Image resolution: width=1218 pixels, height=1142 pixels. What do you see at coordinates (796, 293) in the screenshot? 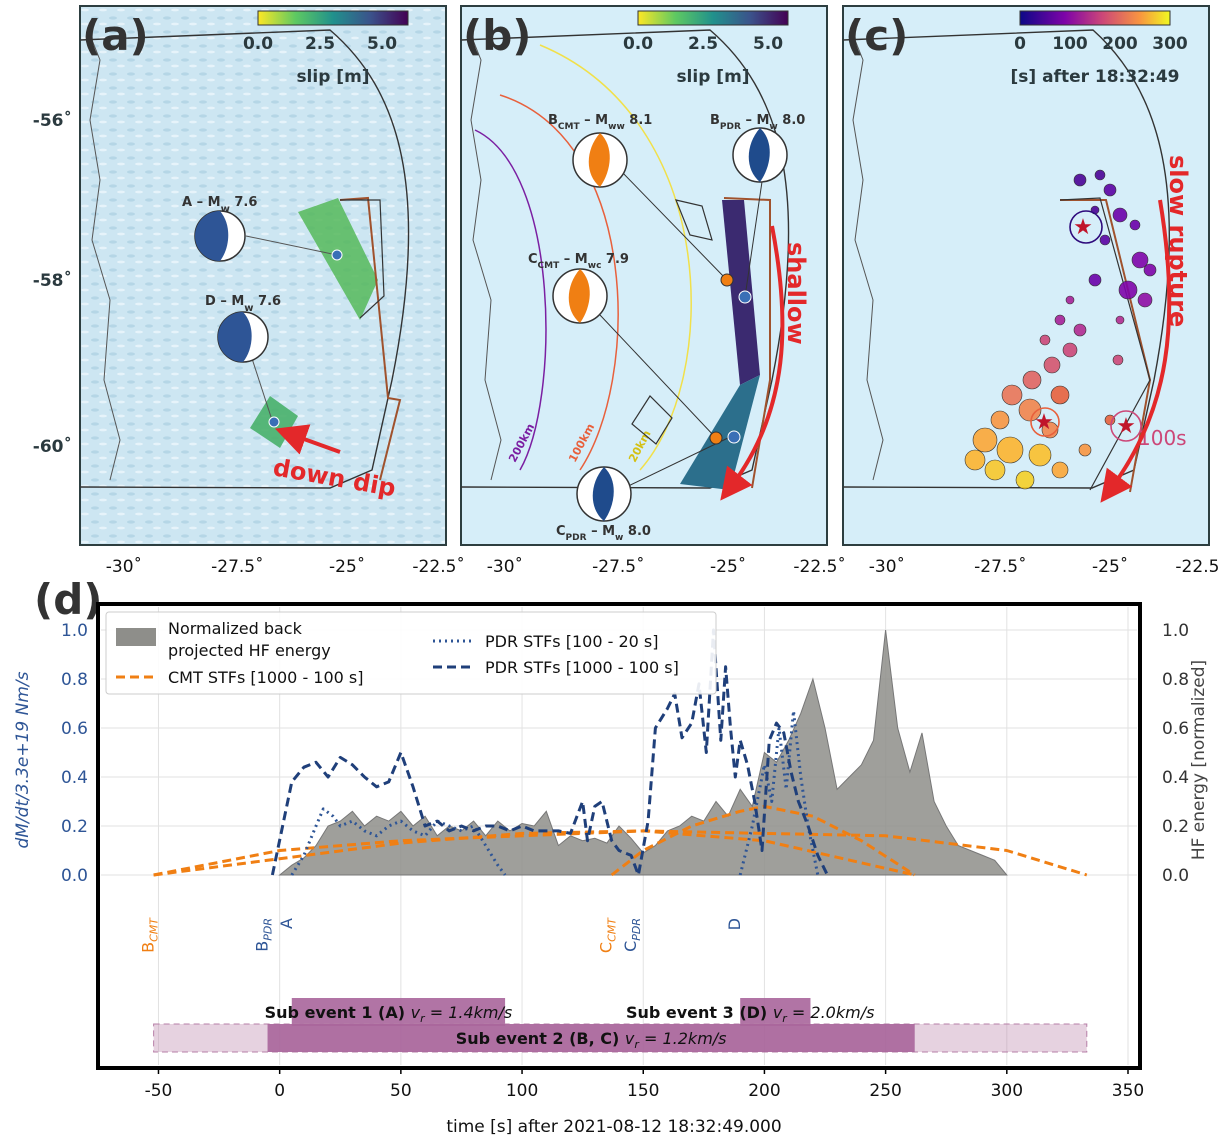
I see `label-shallow: shallow` at bounding box center [796, 293].